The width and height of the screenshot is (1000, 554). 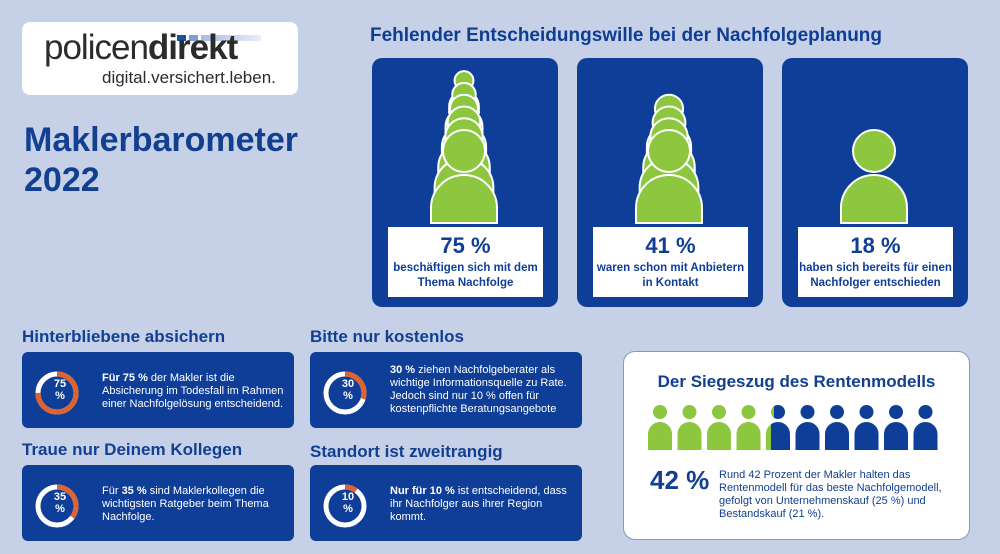 I want to click on stat-value: 41 %, so click(x=670, y=245).